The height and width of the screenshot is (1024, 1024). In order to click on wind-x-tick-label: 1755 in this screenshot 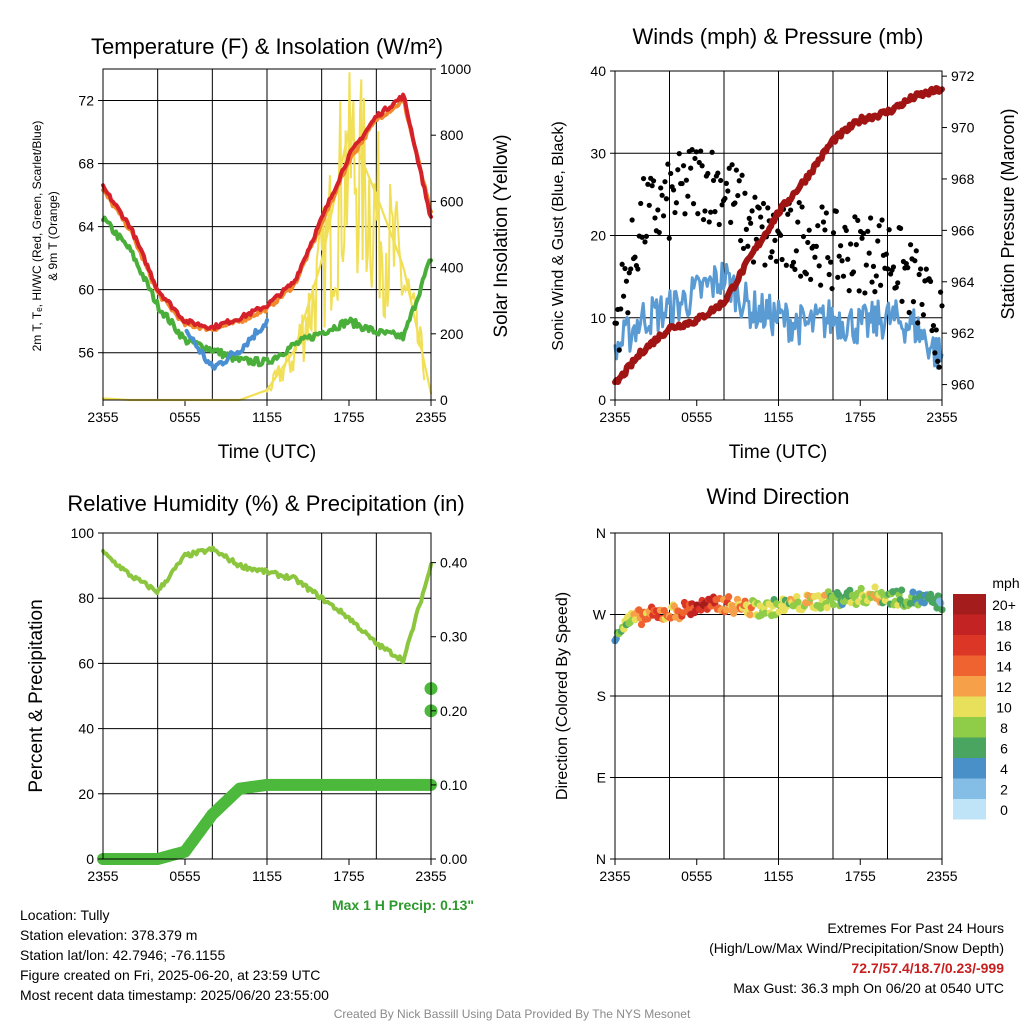, I will do `click(860, 417)`.